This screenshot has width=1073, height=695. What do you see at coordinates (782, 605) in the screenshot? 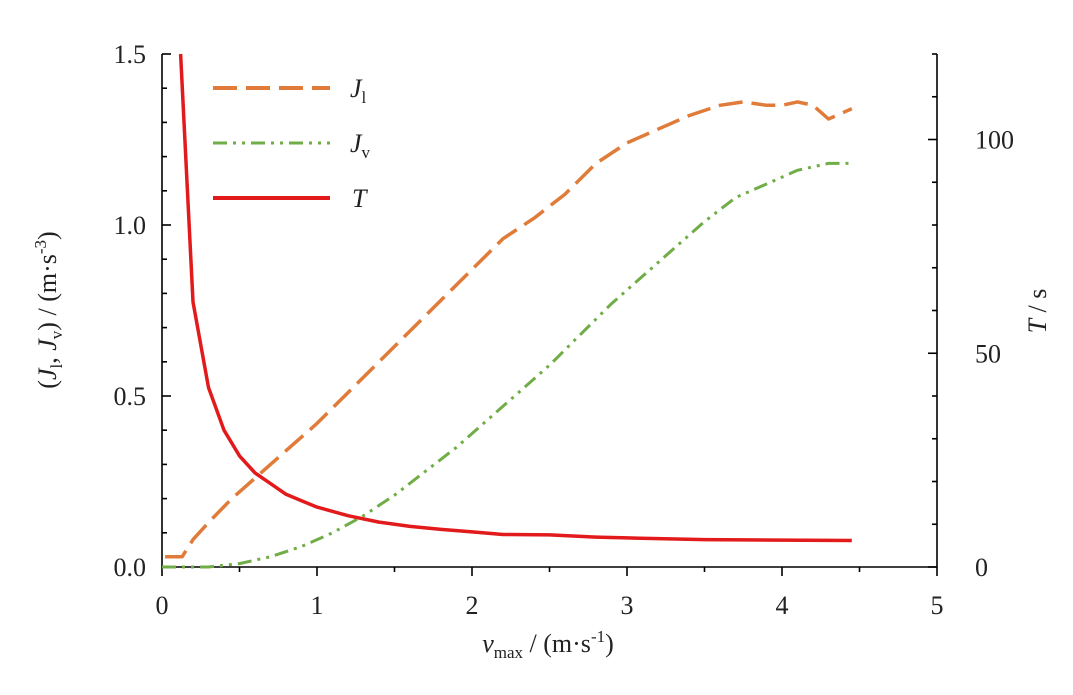
I see `x-tick-label: 4` at bounding box center [782, 605].